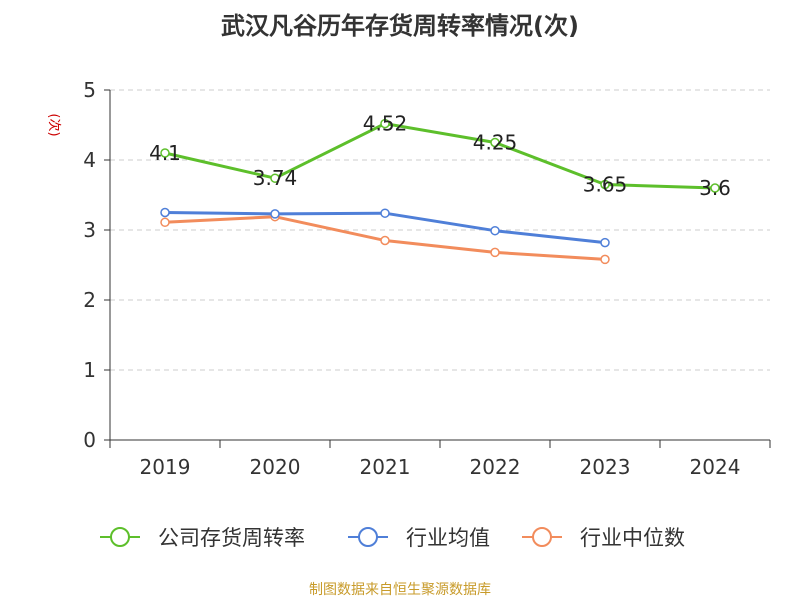 This screenshot has width=800, height=600. Describe the element at coordinates (400, 590) in the screenshot. I see `source-note: 制图数据来自恒生聚源数据库` at that location.